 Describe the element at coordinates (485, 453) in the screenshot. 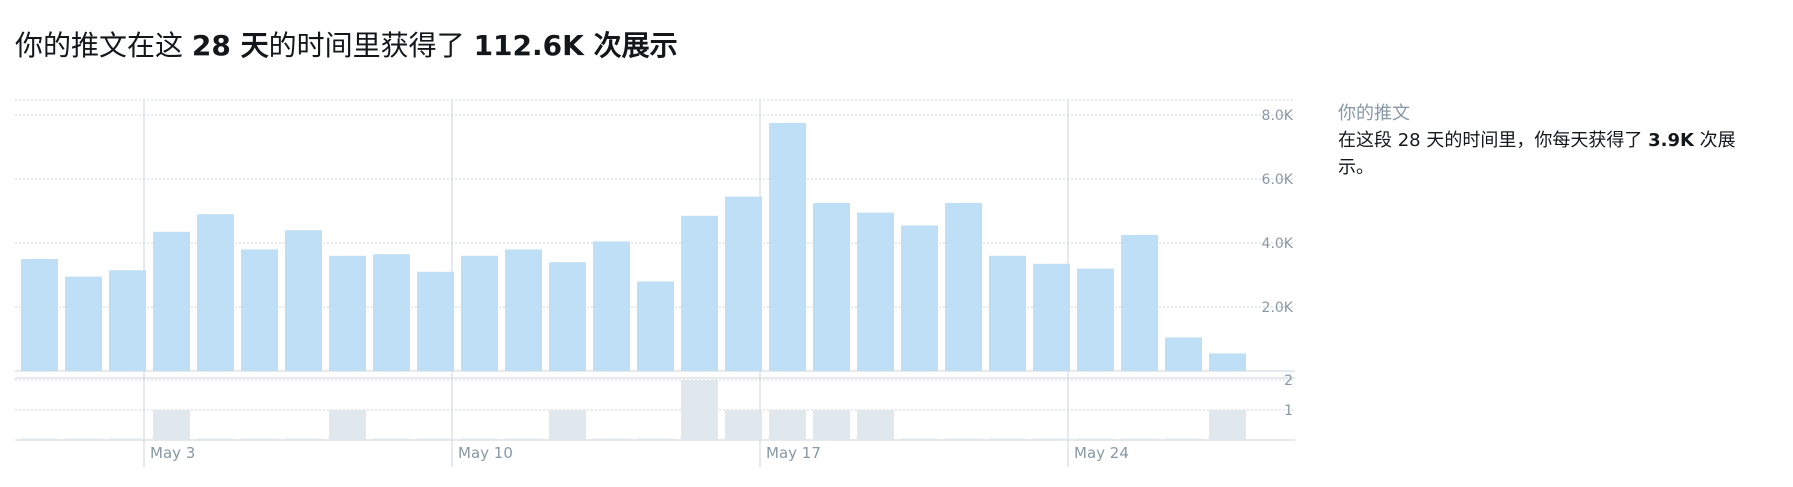

I see `x-tick-label: May 10` at that location.